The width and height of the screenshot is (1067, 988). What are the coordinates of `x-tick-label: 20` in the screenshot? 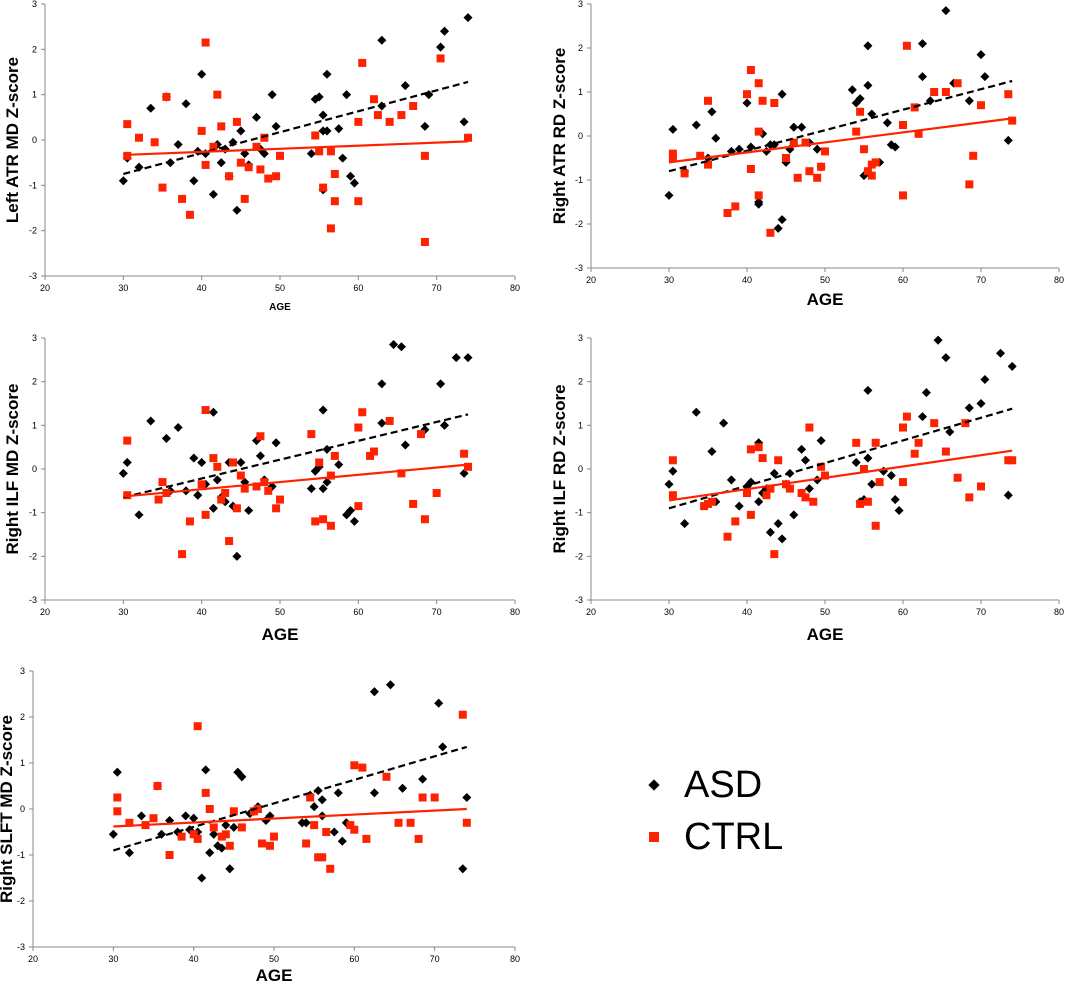 It's located at (45, 612).